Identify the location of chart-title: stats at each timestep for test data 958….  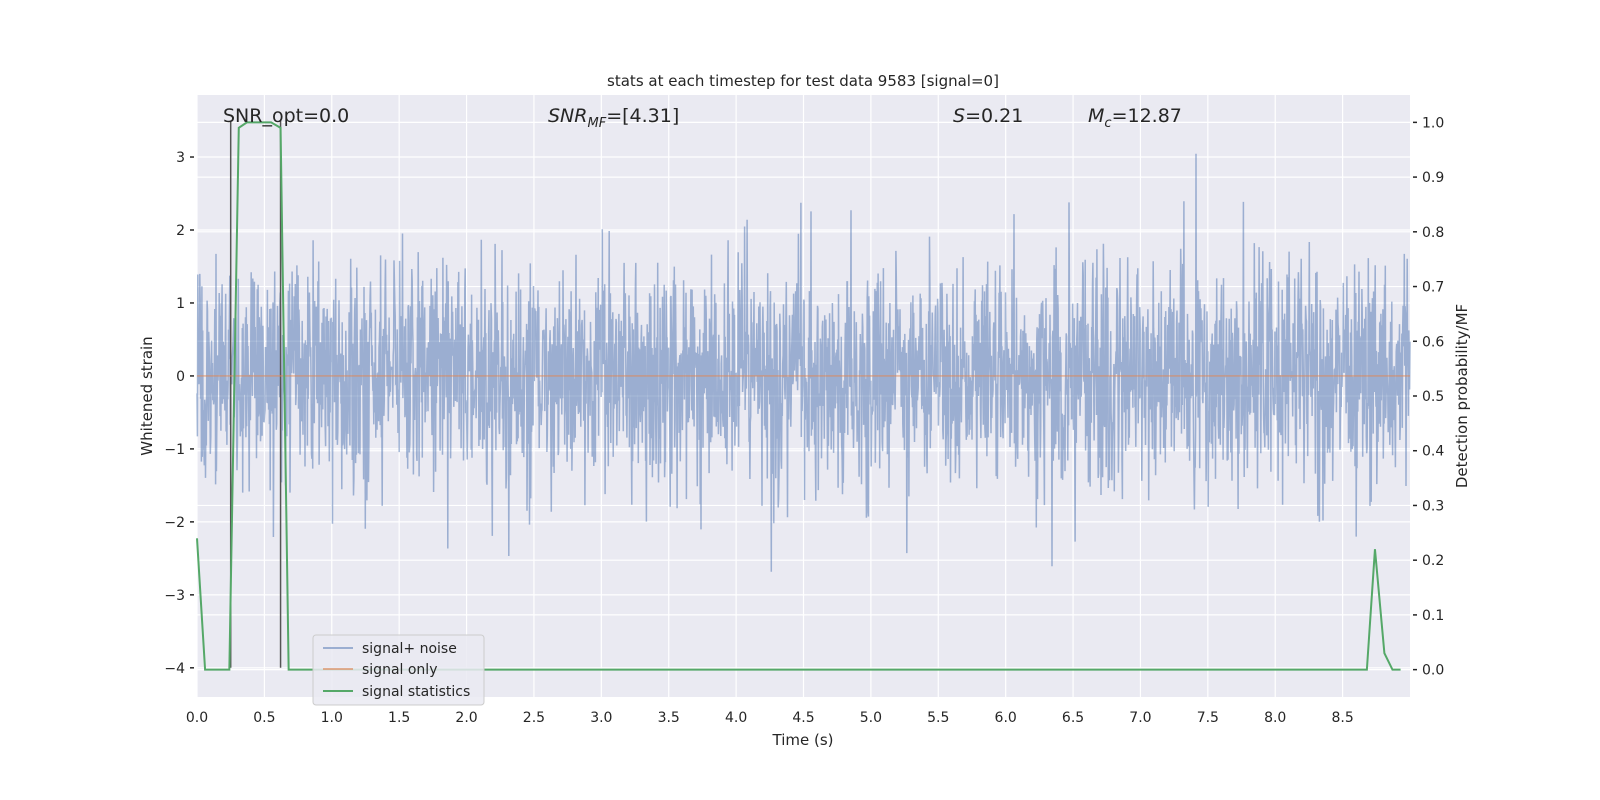
(803, 81).